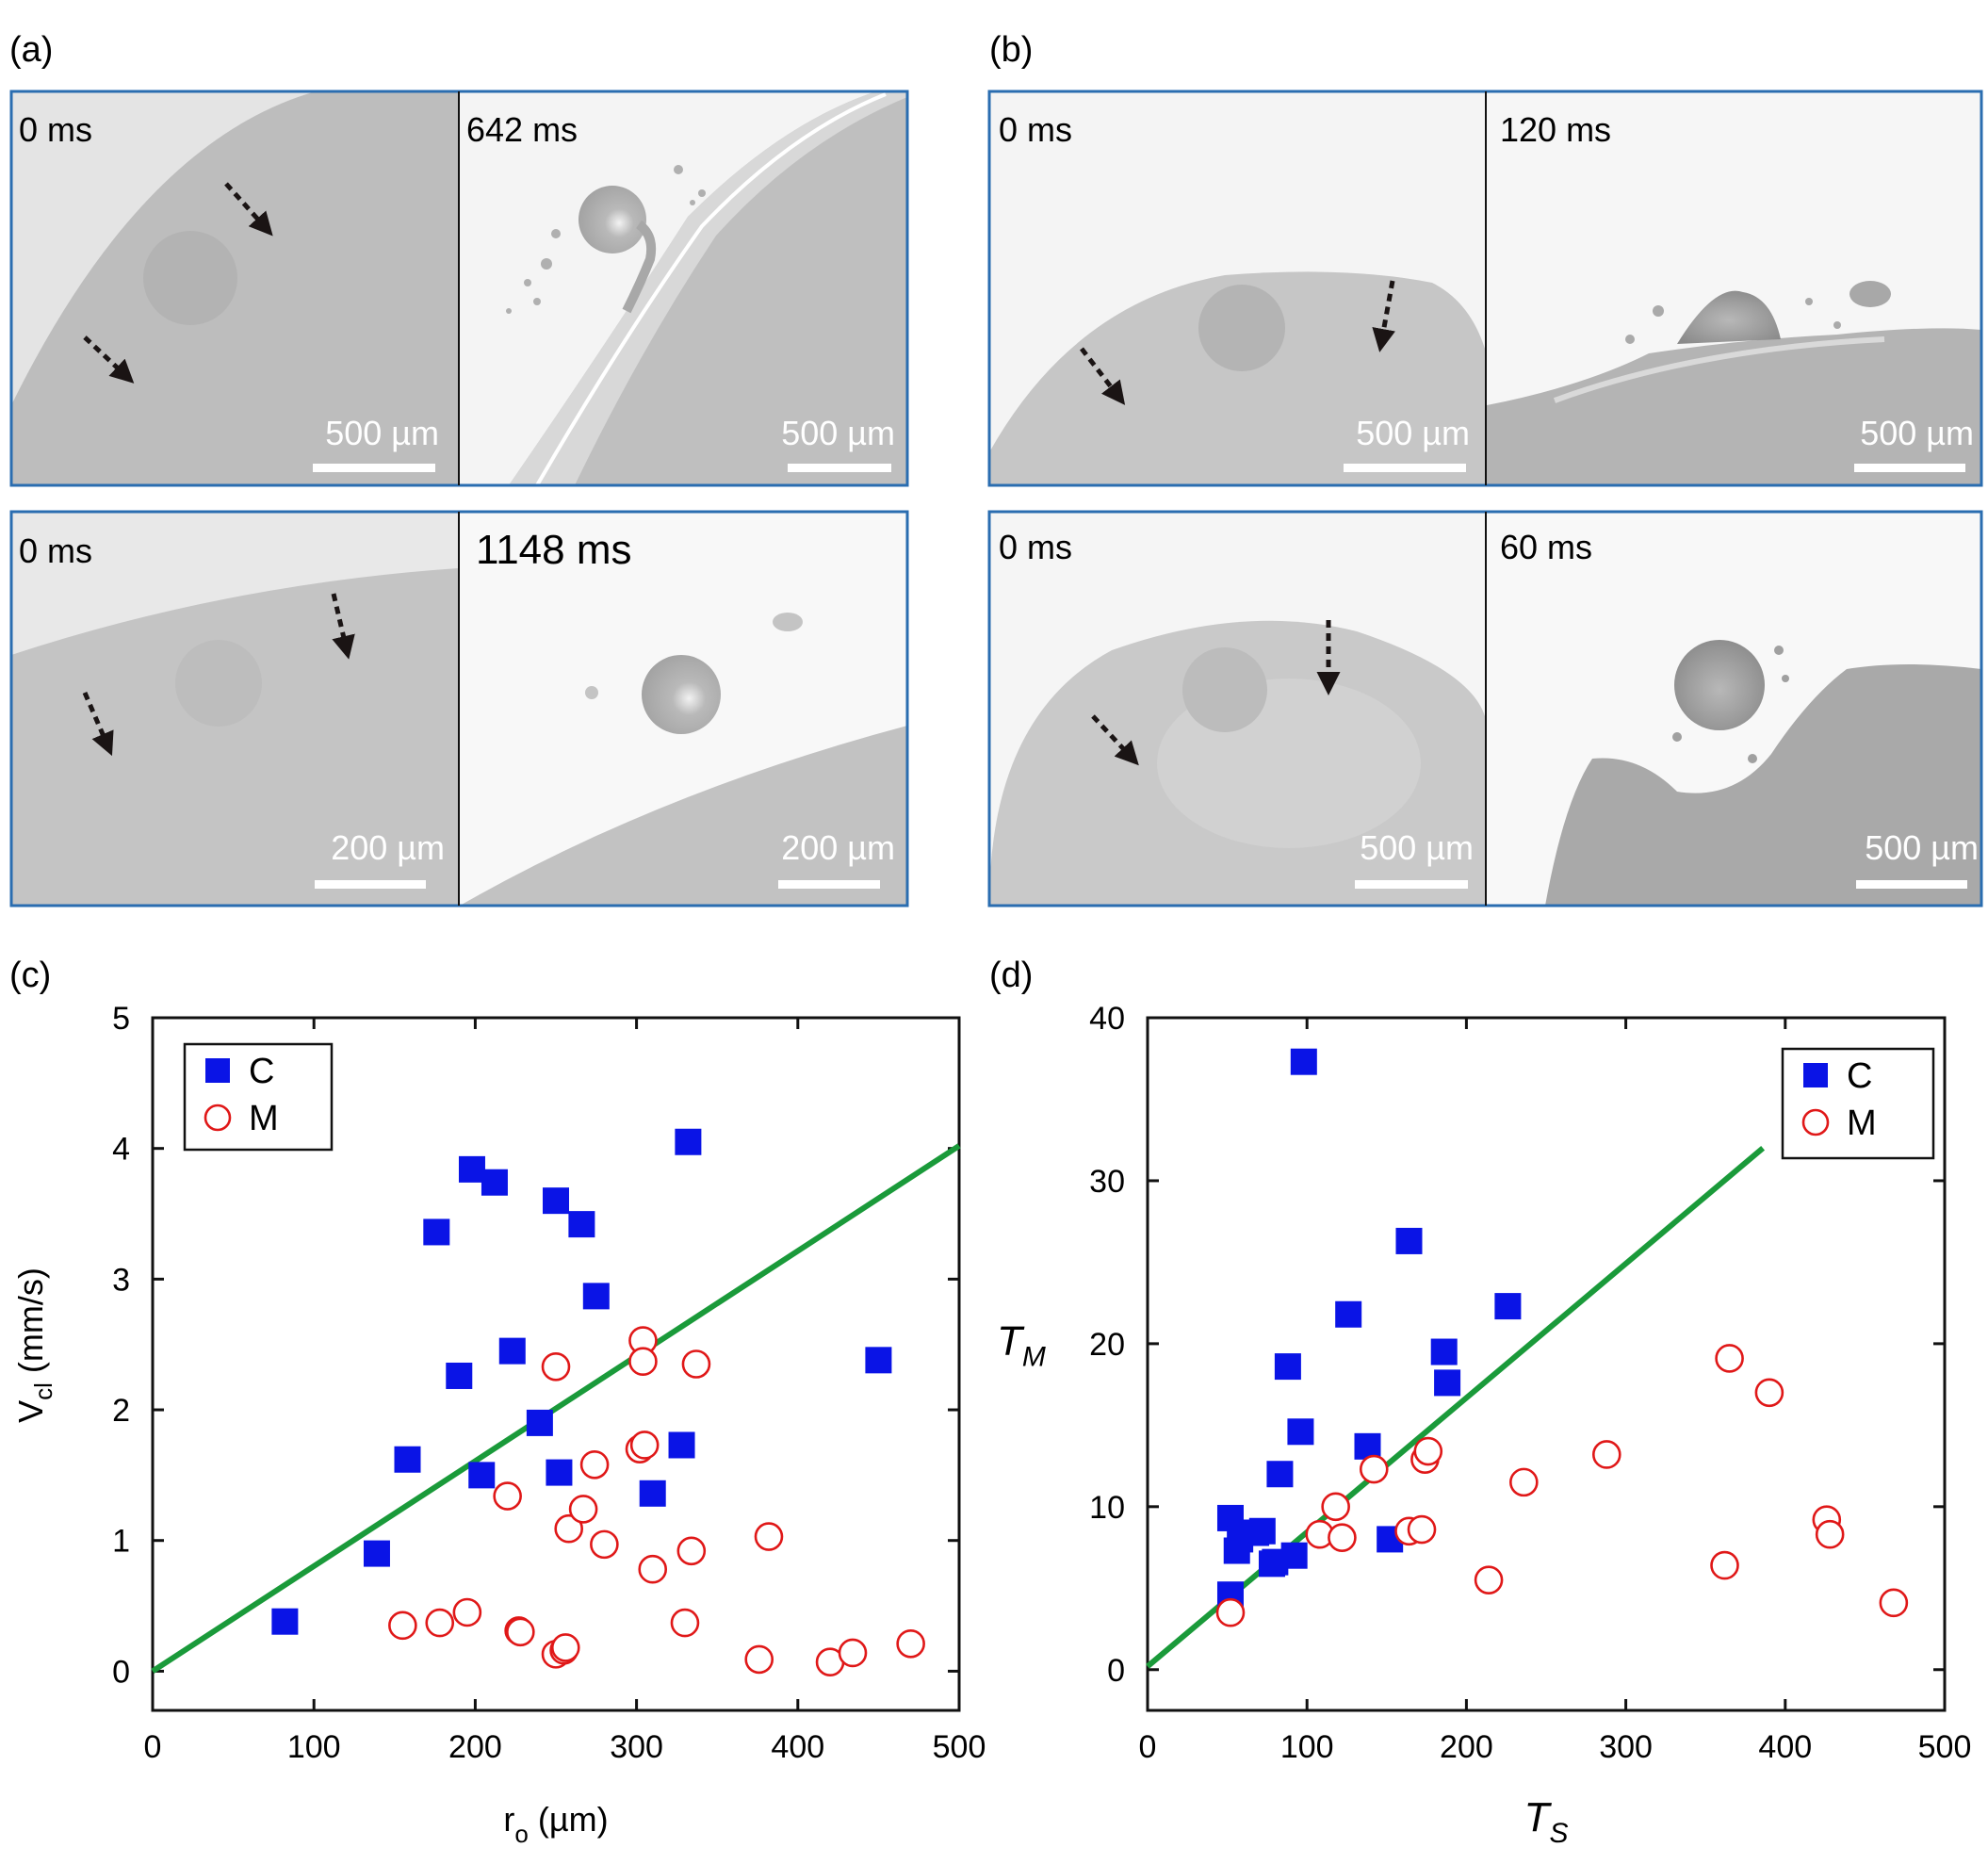  I want to click on x-axis-label: ro (µm), so click(555, 1824).